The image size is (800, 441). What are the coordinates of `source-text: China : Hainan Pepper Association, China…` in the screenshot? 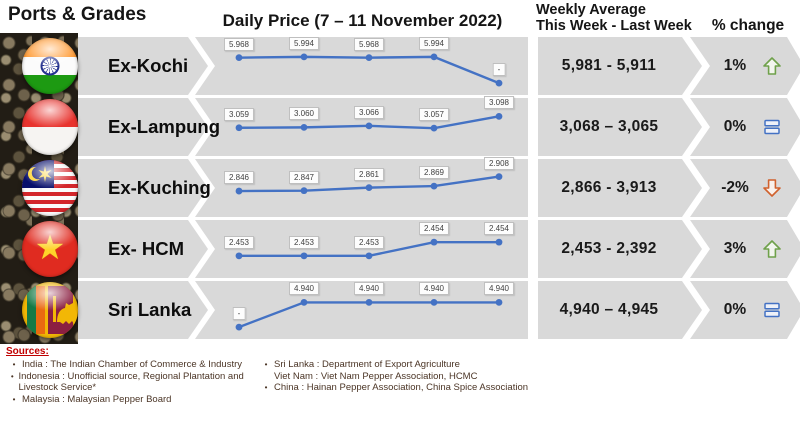 It's located at (401, 387).